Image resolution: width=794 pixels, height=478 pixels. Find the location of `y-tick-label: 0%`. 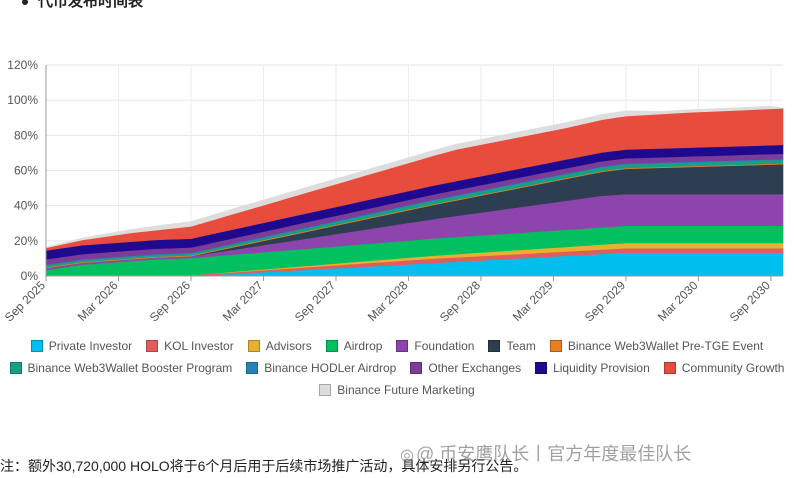

y-tick-label: 0% is located at coordinates (30, 276).